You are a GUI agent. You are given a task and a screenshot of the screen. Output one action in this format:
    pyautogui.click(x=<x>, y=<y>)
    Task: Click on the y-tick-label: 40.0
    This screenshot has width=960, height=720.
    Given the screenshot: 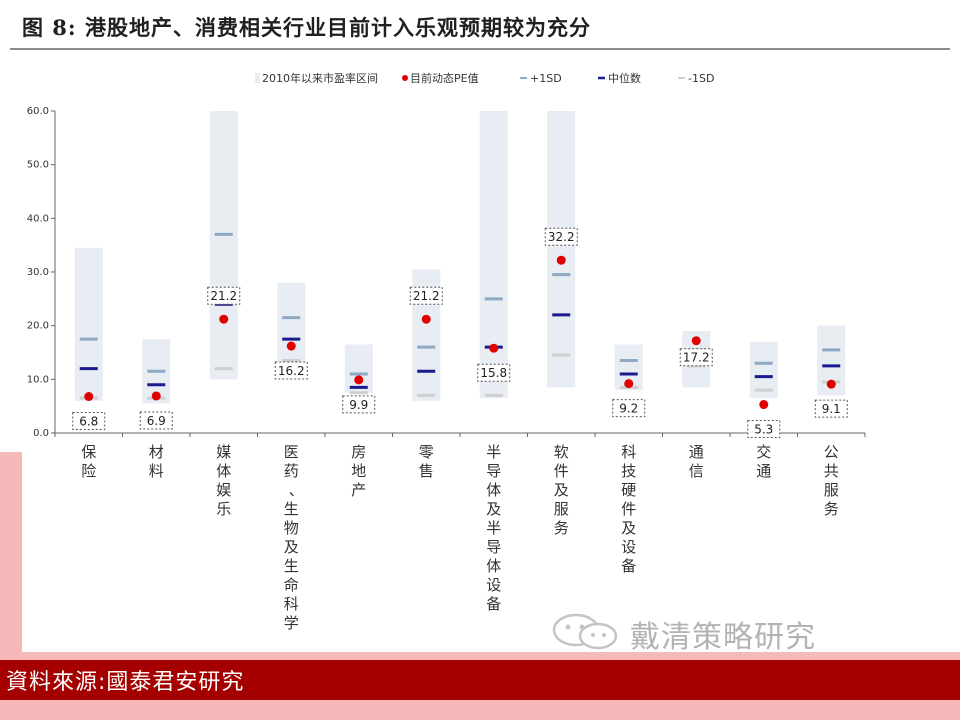 What is the action you would take?
    pyautogui.click(x=38, y=218)
    